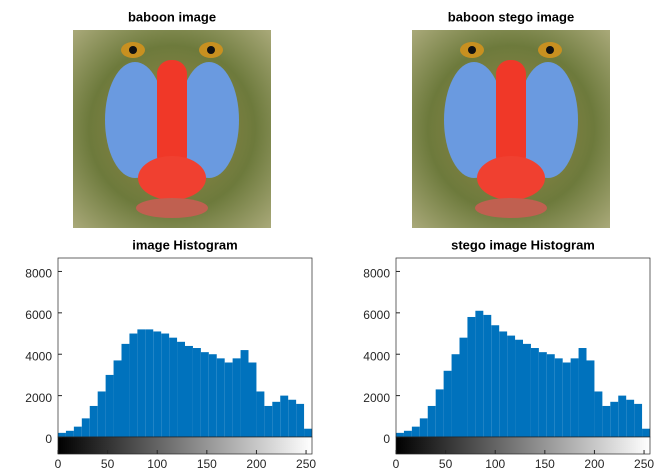 The height and width of the screenshot is (476, 672). Describe the element at coordinates (511, 16) in the screenshot. I see `image-title: baboon stego image` at that location.